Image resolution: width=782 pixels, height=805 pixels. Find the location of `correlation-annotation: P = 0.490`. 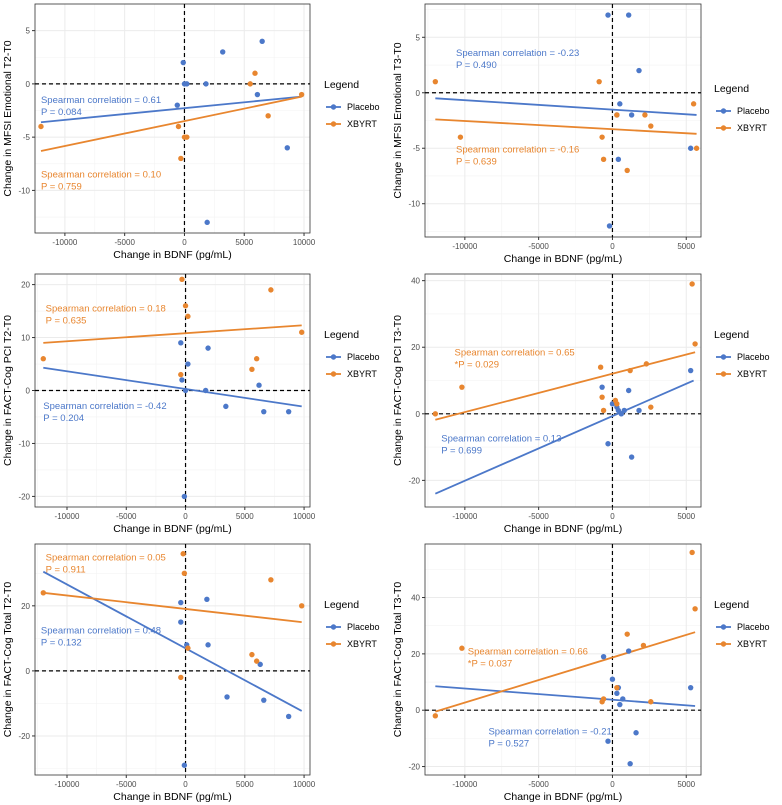

correlation-annotation: P = 0.490 is located at coordinates (476, 65).